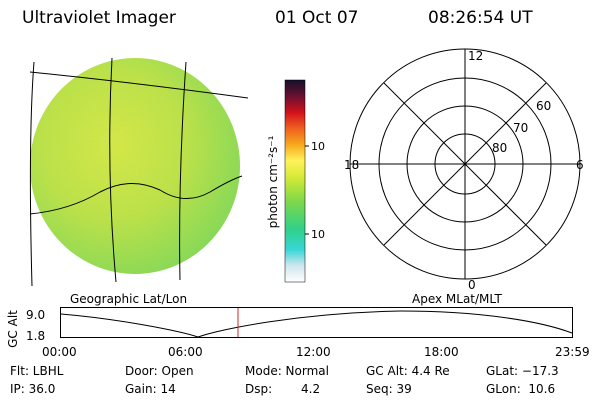 Image resolution: width=600 pixels, height=400 pixels. I want to click on app-title: Ultraviolet Imager, so click(99, 18).